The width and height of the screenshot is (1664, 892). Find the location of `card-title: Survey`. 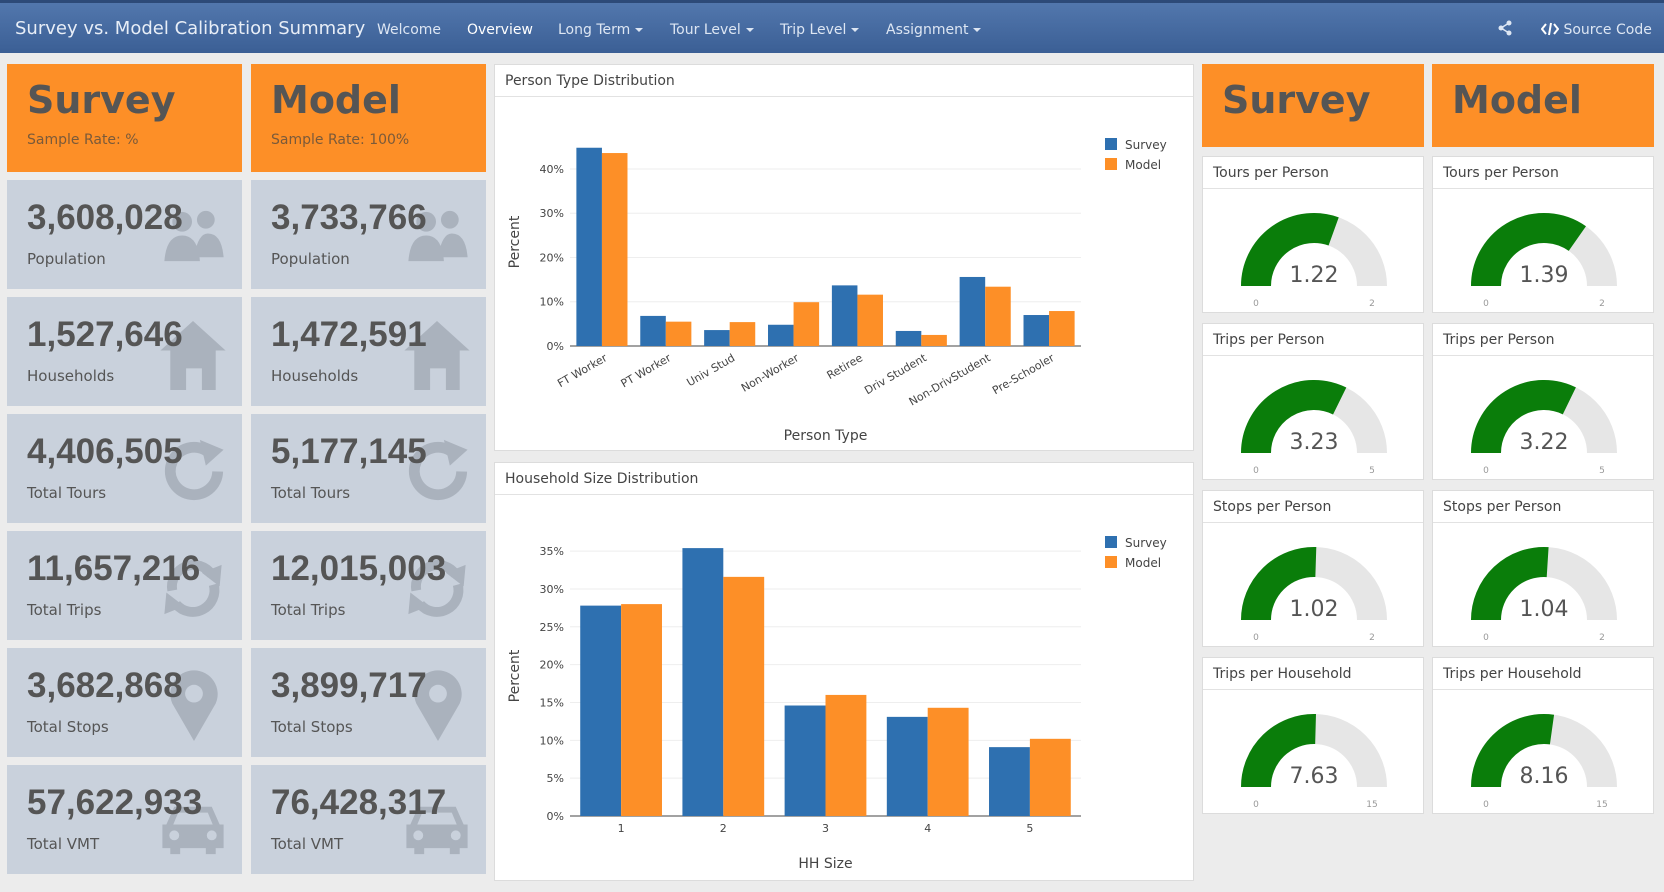

card-title: Survey is located at coordinates (101, 100).